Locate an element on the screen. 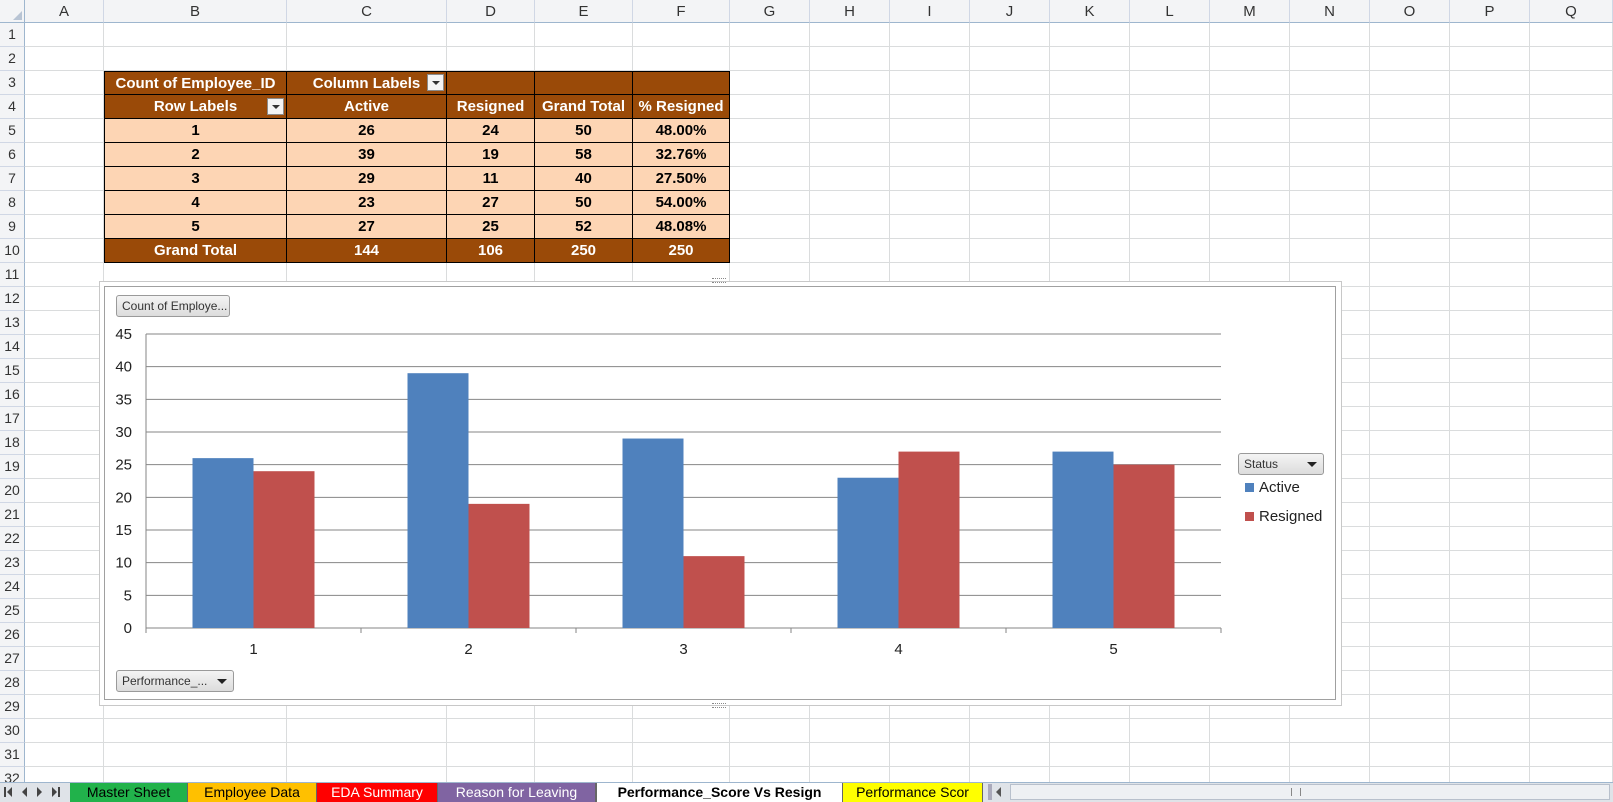 The height and width of the screenshot is (802, 1613). pivot-header-cell: Grand Total is located at coordinates (584, 107).